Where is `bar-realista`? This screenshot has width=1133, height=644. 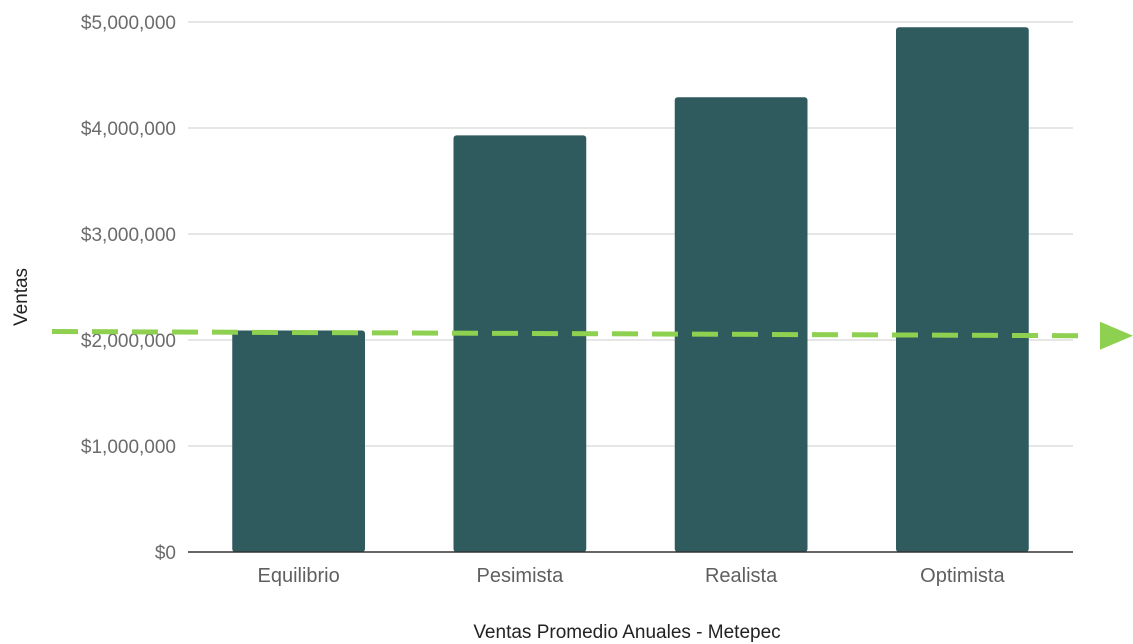
bar-realista is located at coordinates (741, 324).